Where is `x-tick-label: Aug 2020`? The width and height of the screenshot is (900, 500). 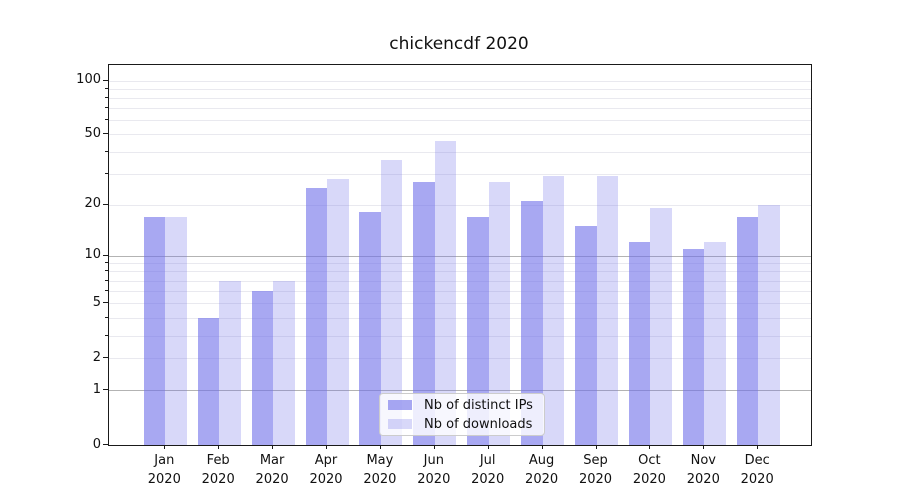
x-tick-label: Aug 2020 is located at coordinates (542, 470).